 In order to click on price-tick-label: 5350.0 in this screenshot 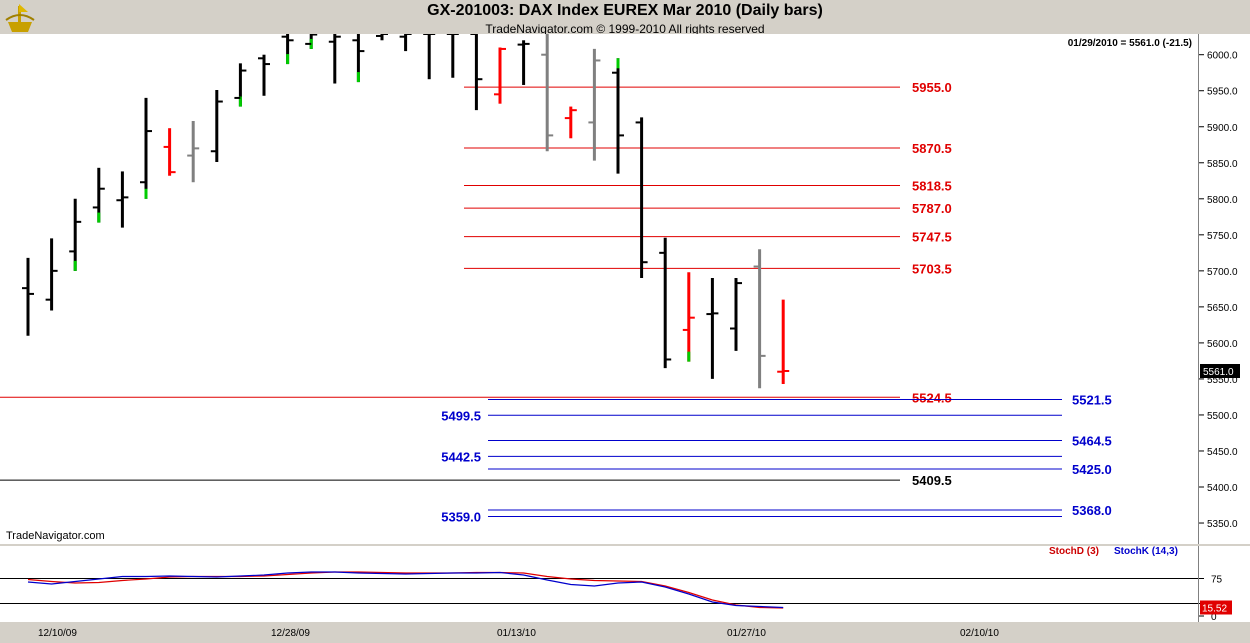, I will do `click(1222, 524)`.